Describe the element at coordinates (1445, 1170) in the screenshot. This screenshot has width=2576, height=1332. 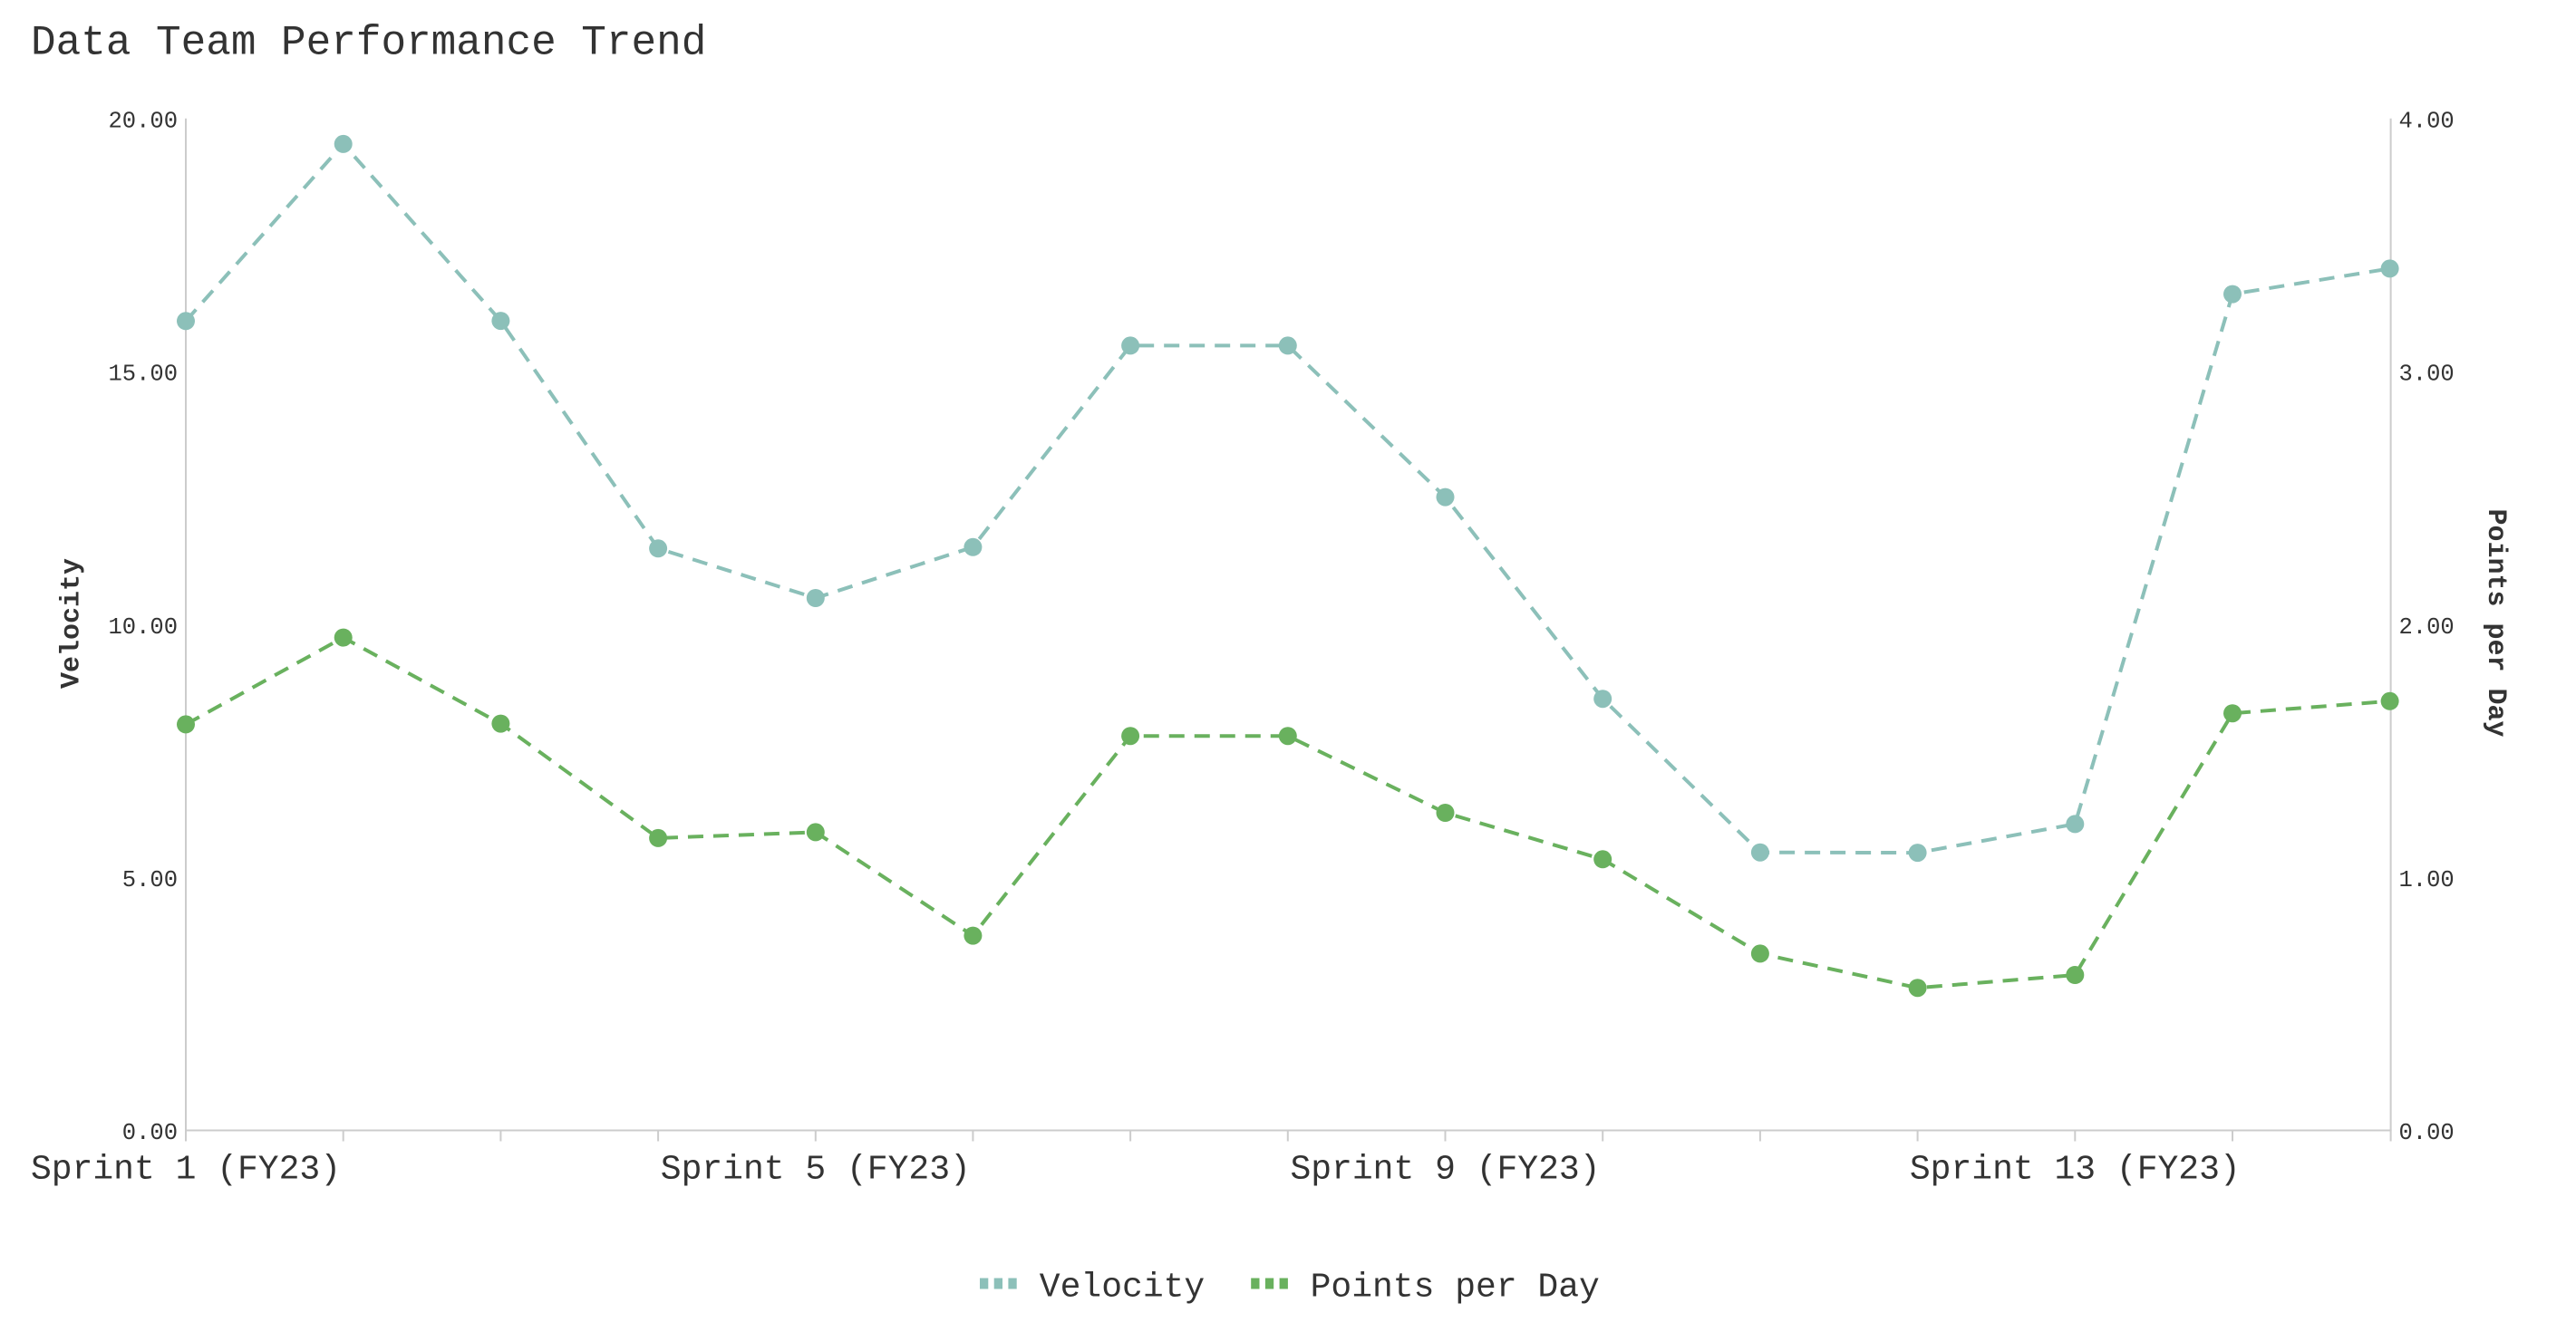
I see `svg-text: Sprint 9 (FY23)` at that location.